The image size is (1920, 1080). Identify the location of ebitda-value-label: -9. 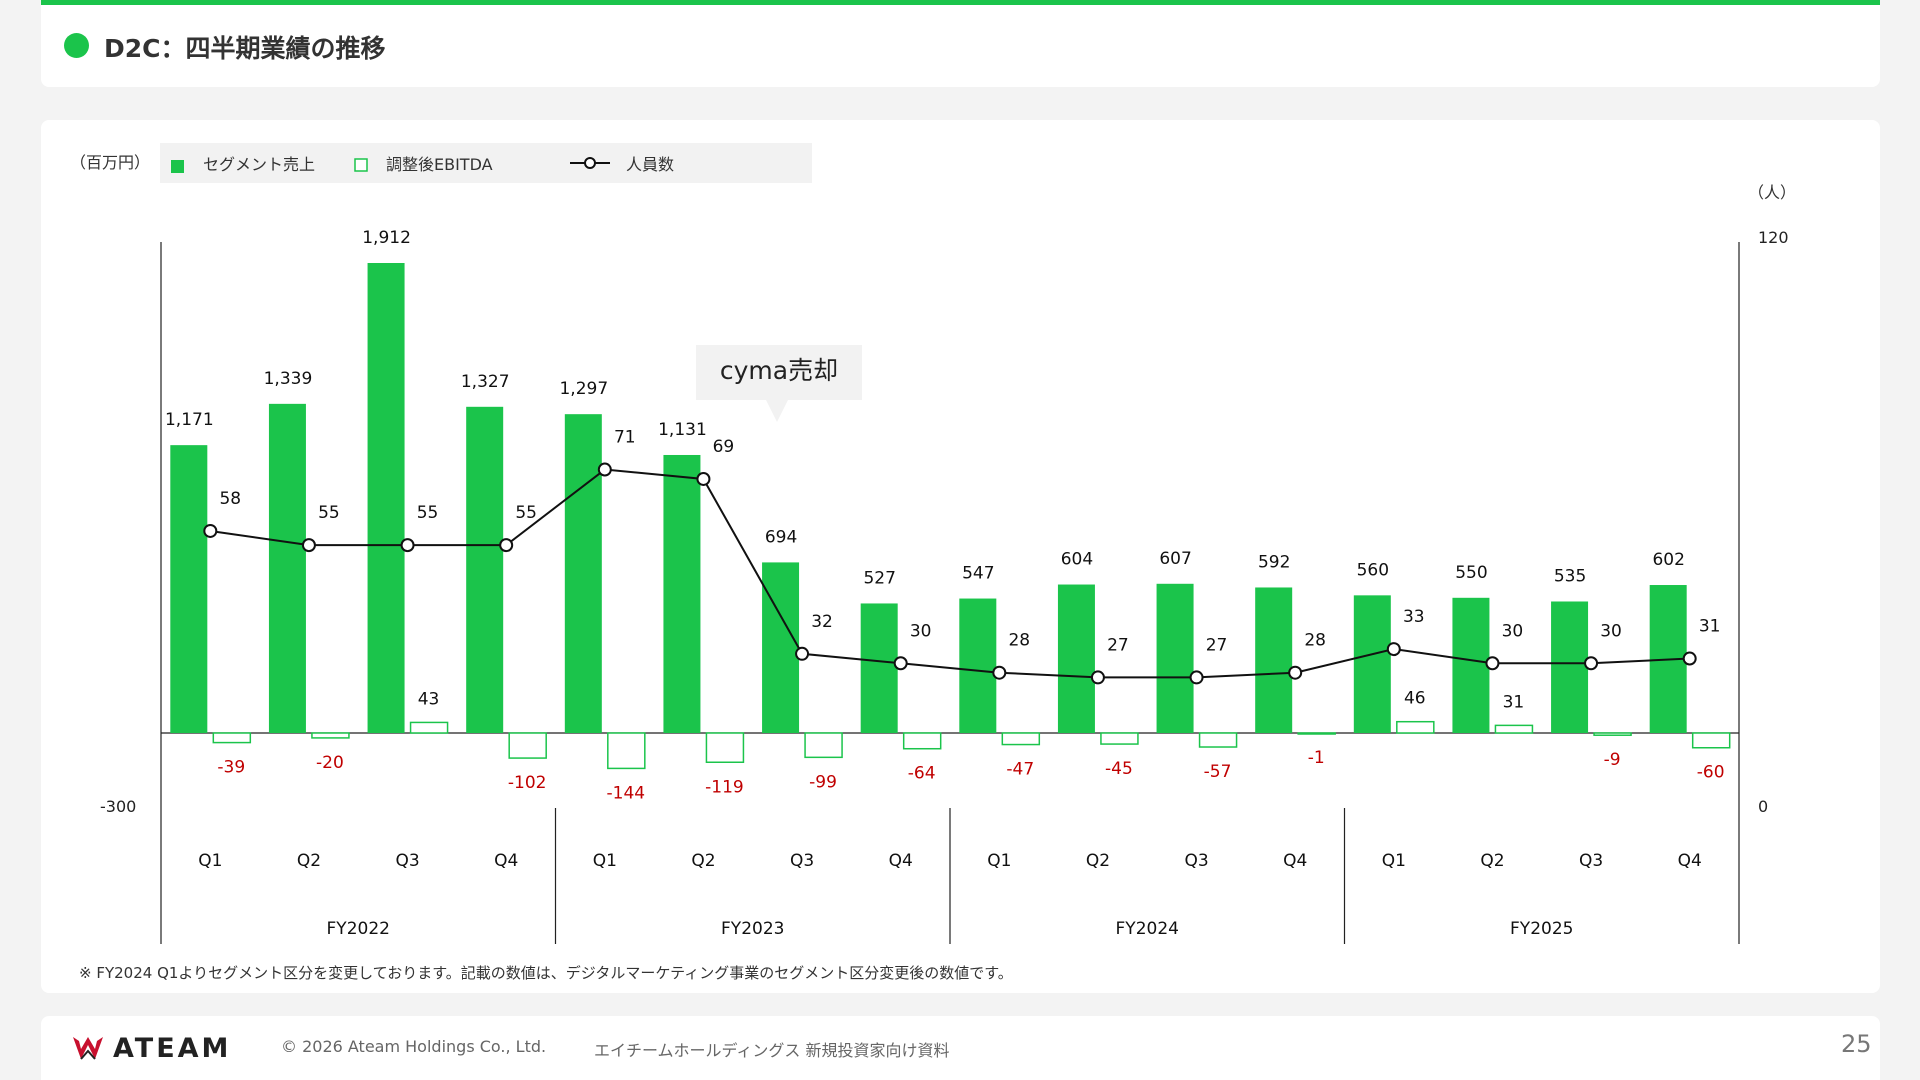
(1612, 760).